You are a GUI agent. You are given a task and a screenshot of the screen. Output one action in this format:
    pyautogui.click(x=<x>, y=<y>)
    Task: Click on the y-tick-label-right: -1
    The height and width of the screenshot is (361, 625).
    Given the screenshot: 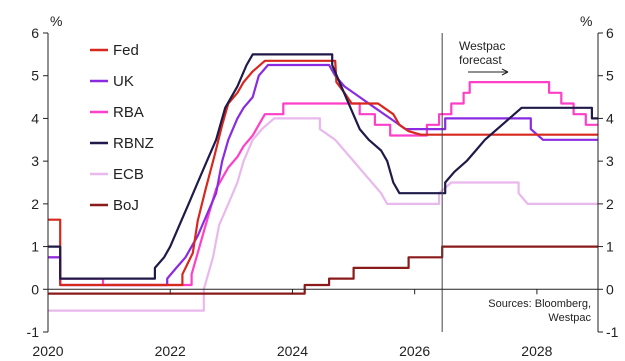 What is the action you would take?
    pyautogui.click(x=612, y=332)
    